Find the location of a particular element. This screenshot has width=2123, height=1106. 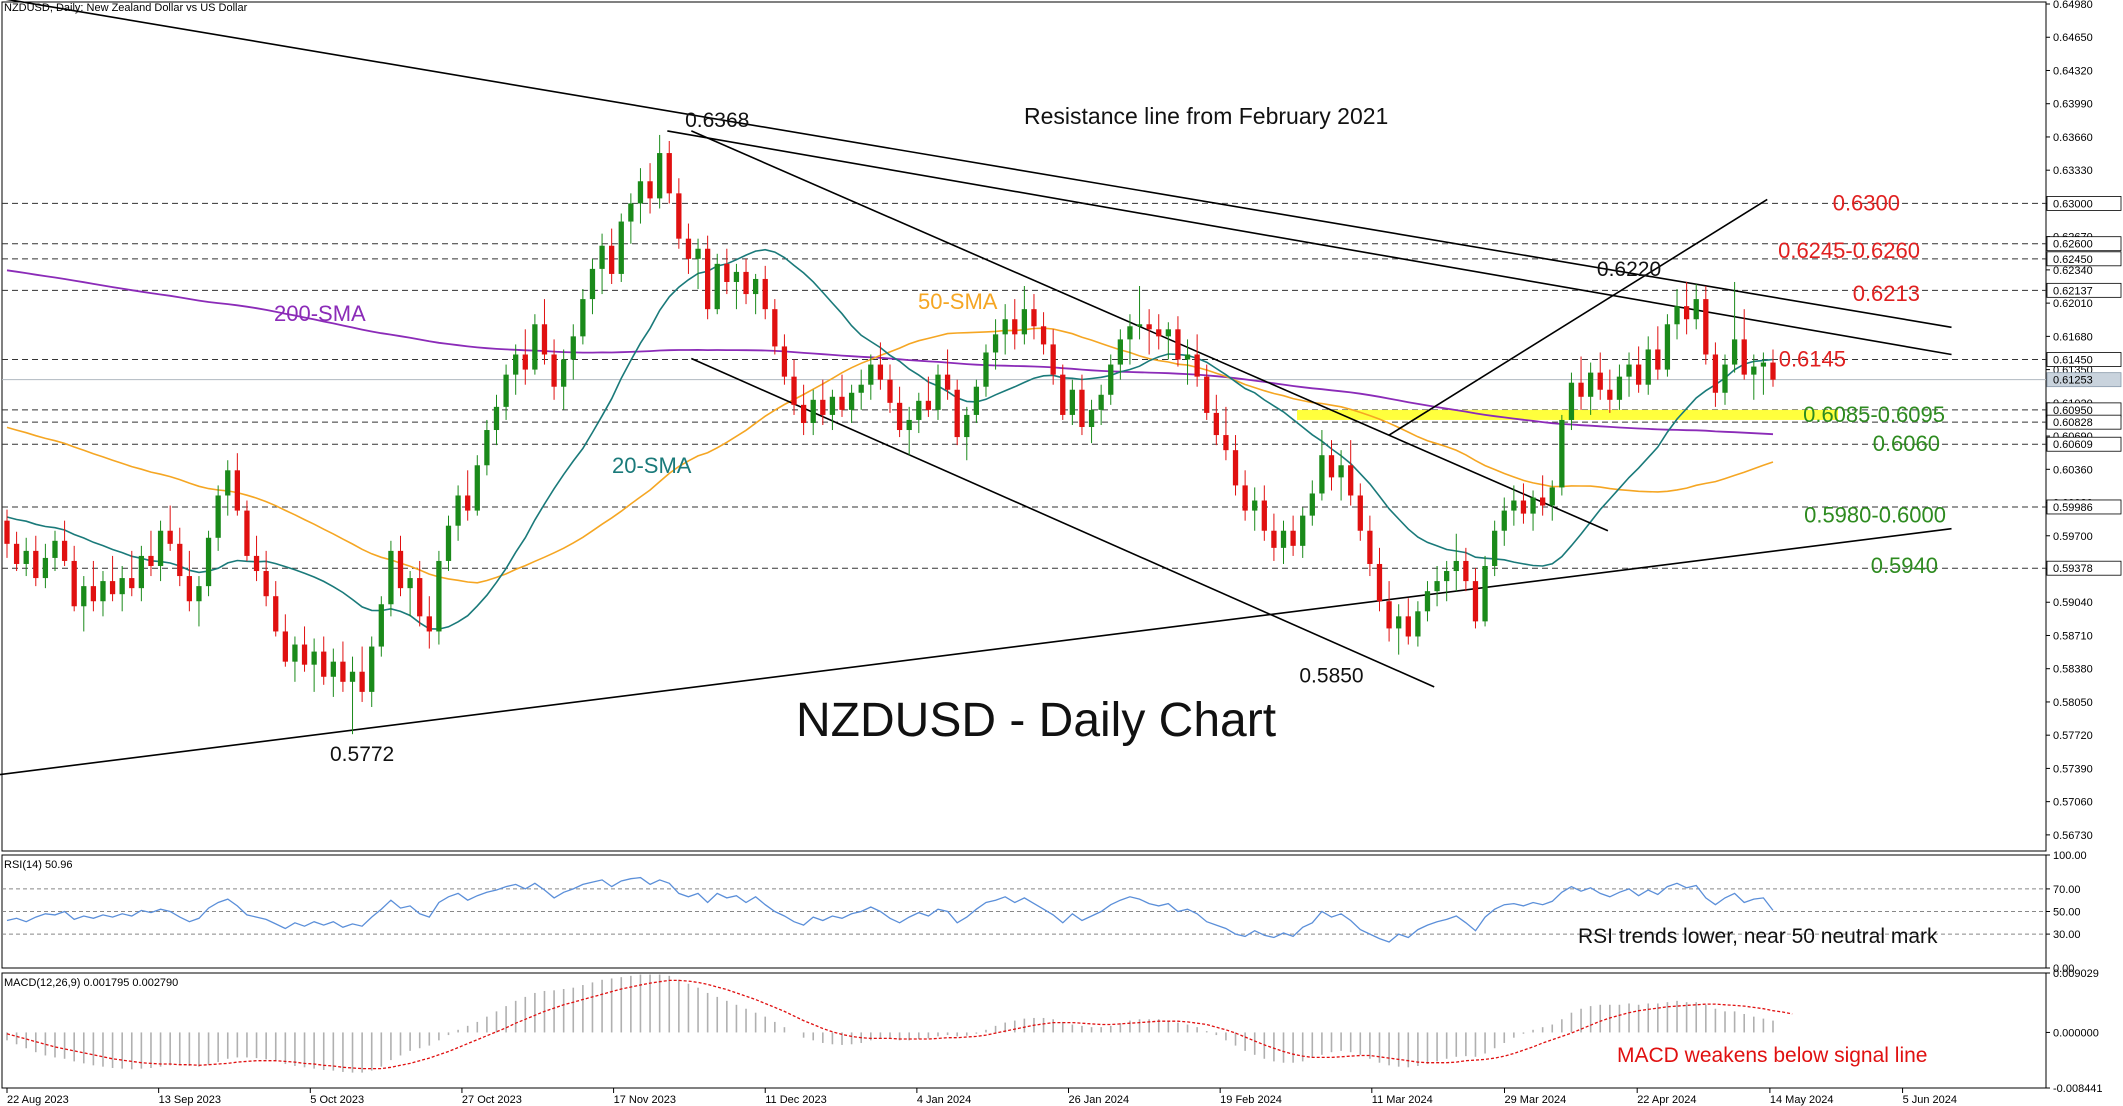

price-tick-label: 0.60360 is located at coordinates (2073, 470).